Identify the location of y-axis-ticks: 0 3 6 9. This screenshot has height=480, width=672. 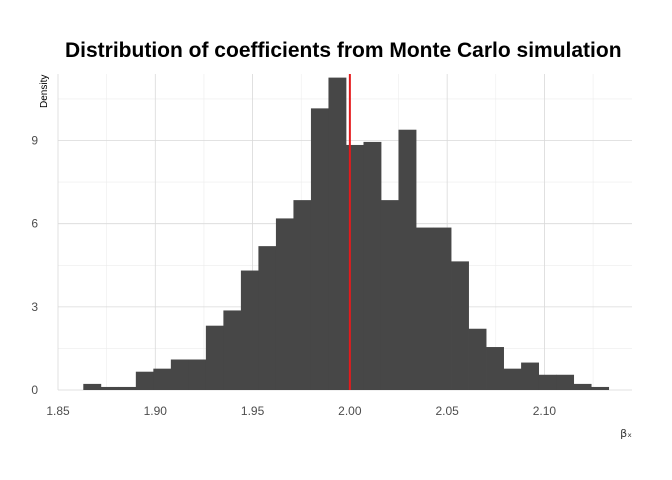
(34, 265).